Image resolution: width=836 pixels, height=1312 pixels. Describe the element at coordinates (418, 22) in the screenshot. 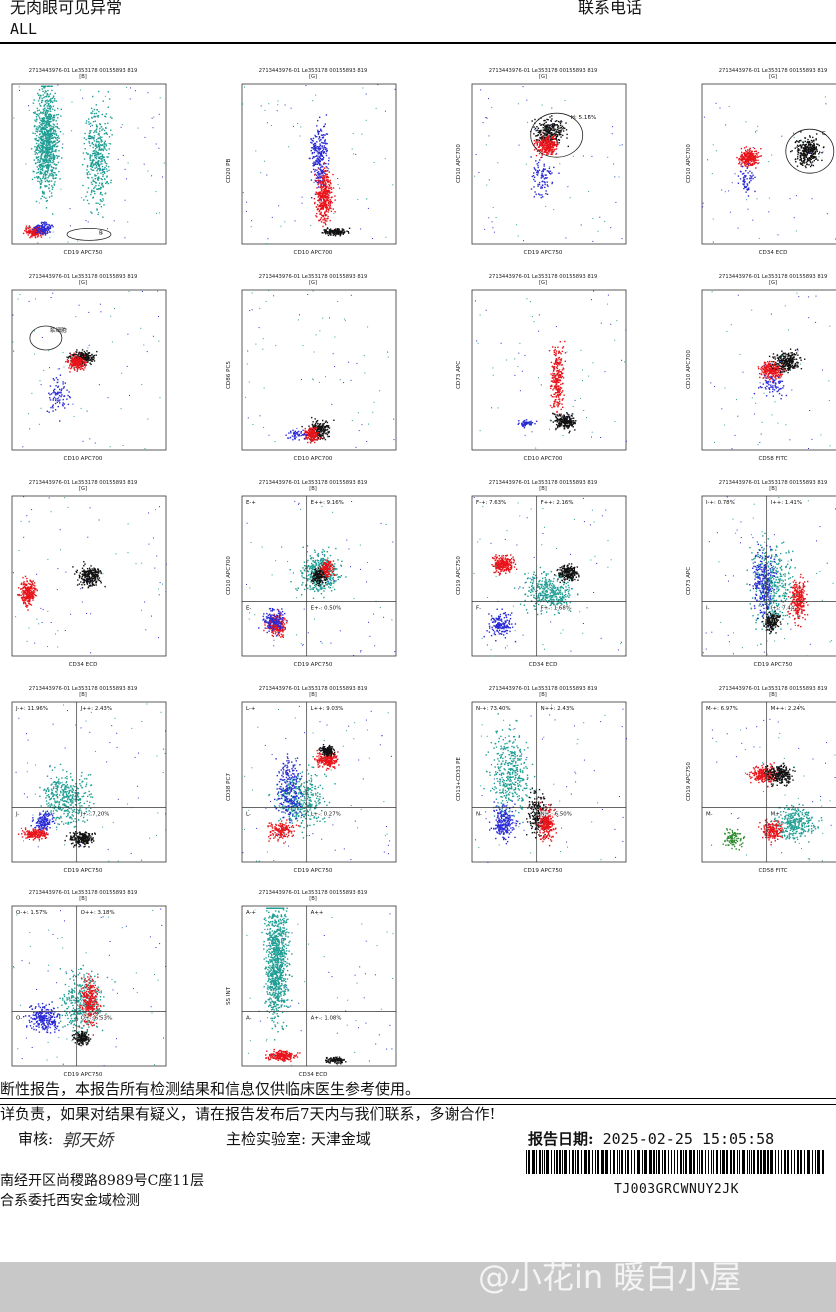

I see `report-header: 无肉眼可见异常 ALL 联系电话` at that location.